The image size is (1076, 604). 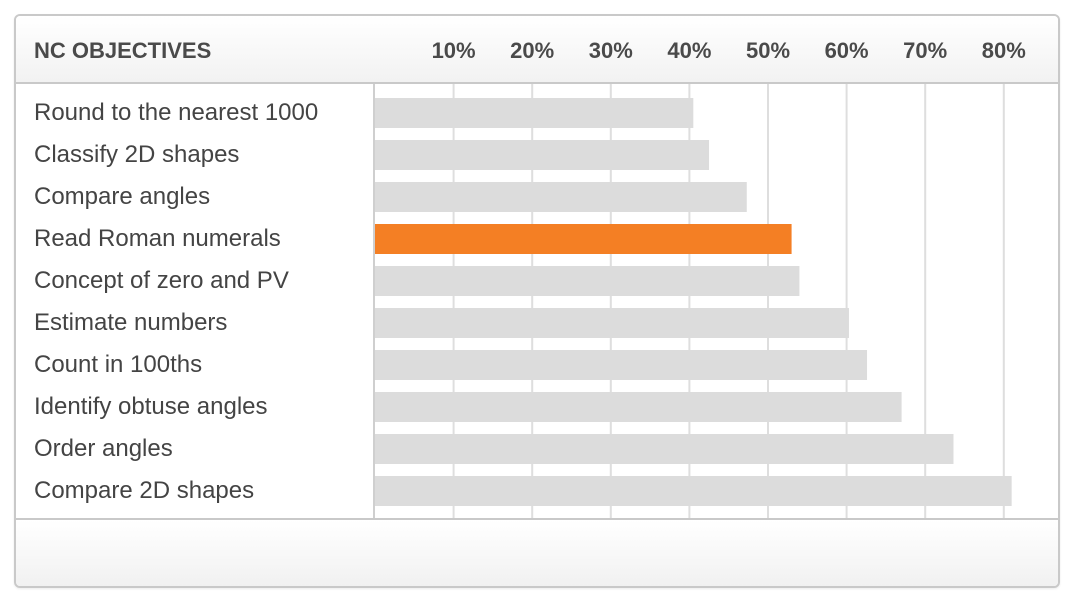 I want to click on category-label: Read Roman numerals, so click(x=157, y=238).